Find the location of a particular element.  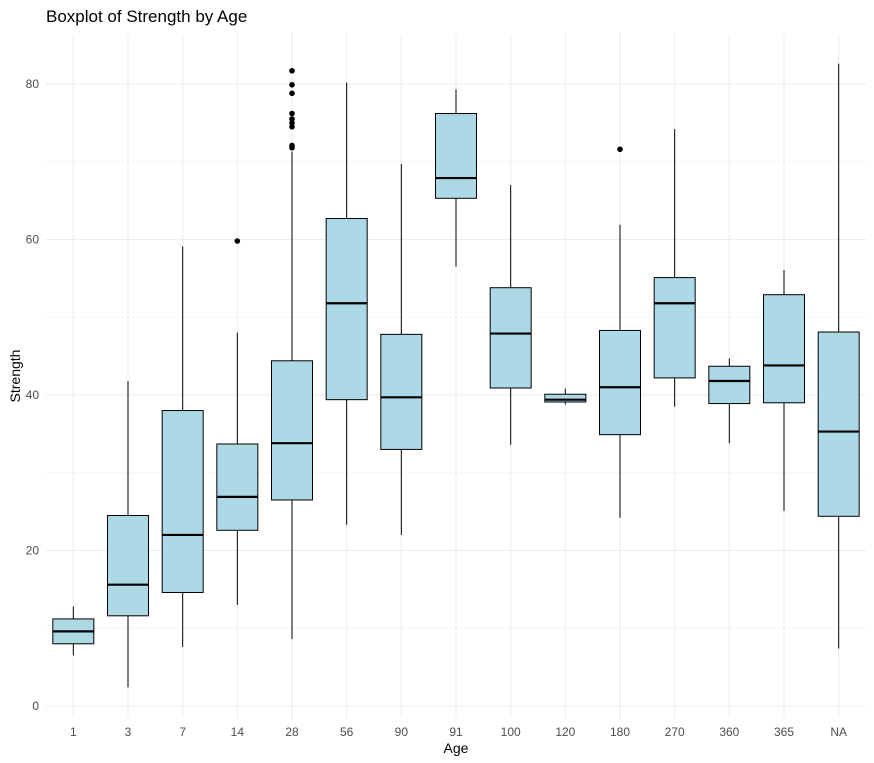

x-tick-label: 90 is located at coordinates (402, 732).